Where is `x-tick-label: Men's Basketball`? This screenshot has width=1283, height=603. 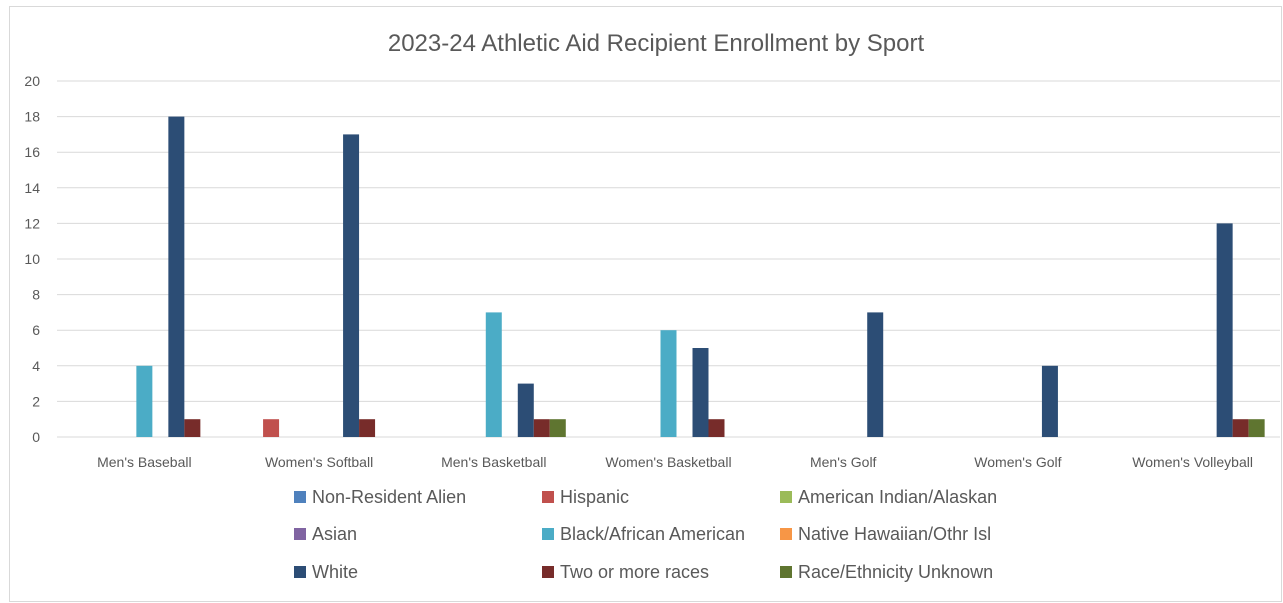
x-tick-label: Men's Basketball is located at coordinates (493, 462).